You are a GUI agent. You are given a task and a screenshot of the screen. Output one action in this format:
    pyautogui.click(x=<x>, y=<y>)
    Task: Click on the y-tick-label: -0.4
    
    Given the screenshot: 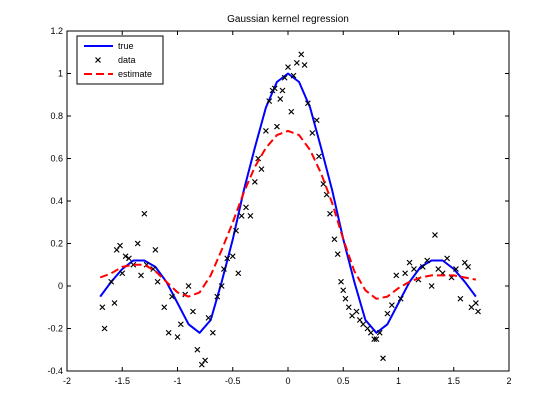 What is the action you would take?
    pyautogui.click(x=55, y=371)
    